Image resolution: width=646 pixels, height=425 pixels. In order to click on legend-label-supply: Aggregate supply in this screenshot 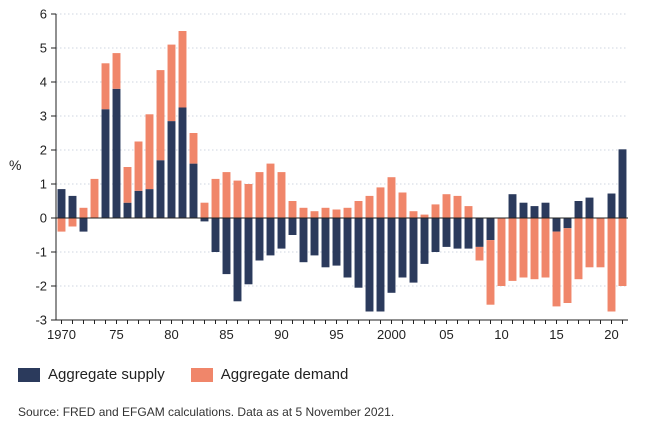, I will do `click(106, 374)`.